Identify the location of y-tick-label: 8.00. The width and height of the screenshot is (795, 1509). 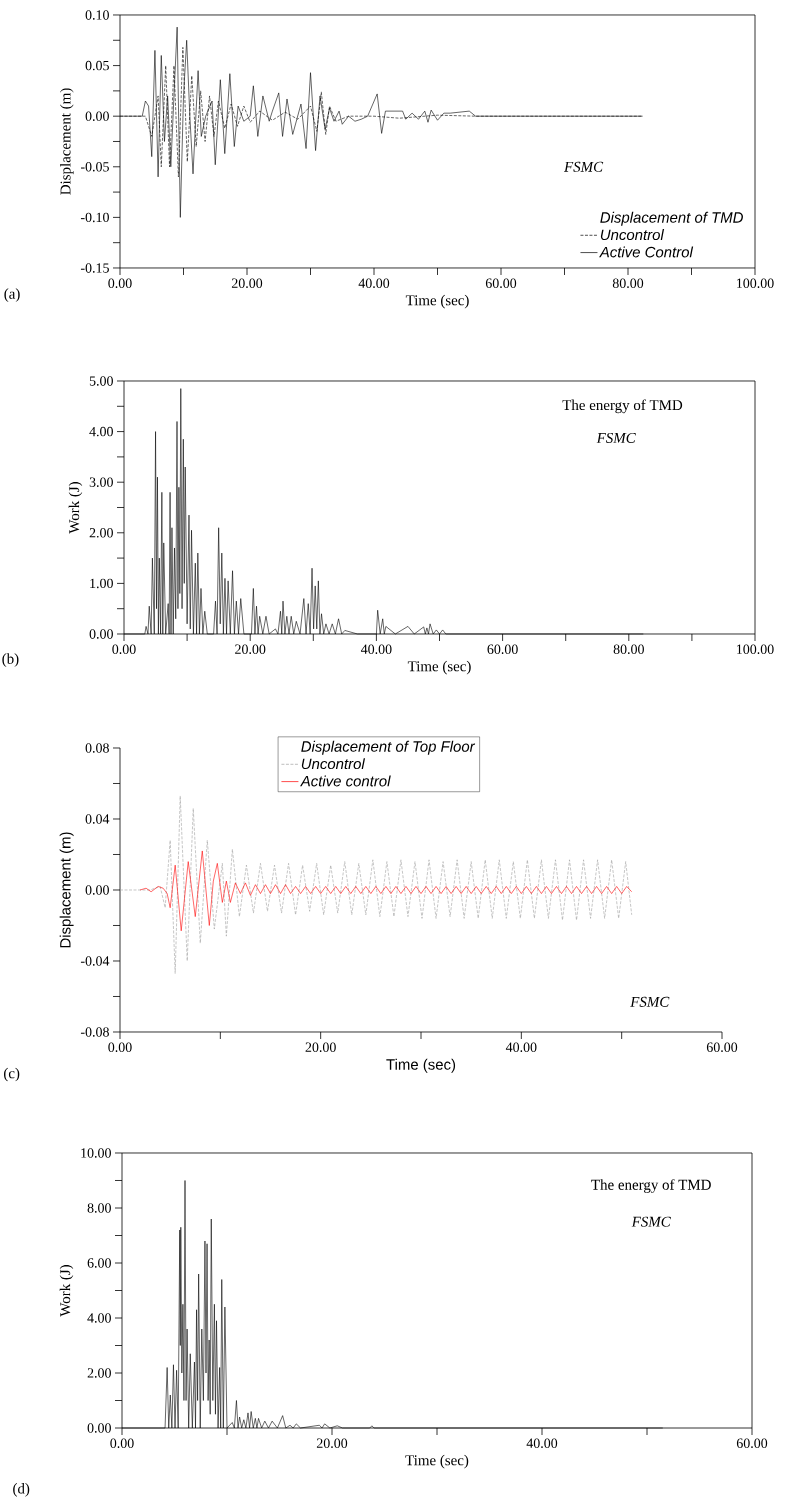
(99, 1208).